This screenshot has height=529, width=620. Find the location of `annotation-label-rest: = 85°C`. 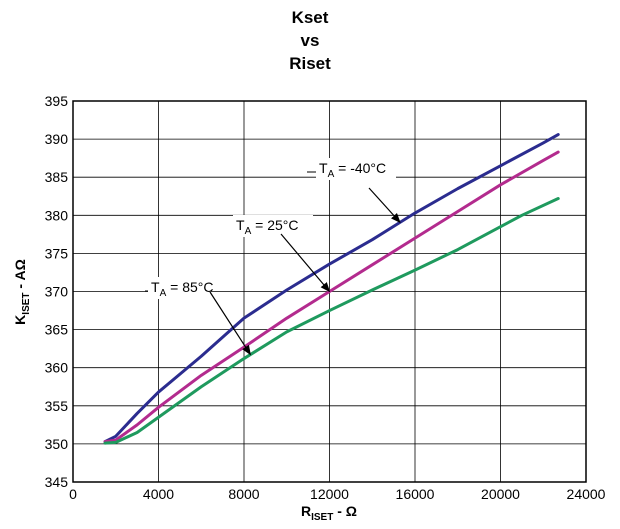

annotation-label-rest: = 85°C is located at coordinates (189, 287).